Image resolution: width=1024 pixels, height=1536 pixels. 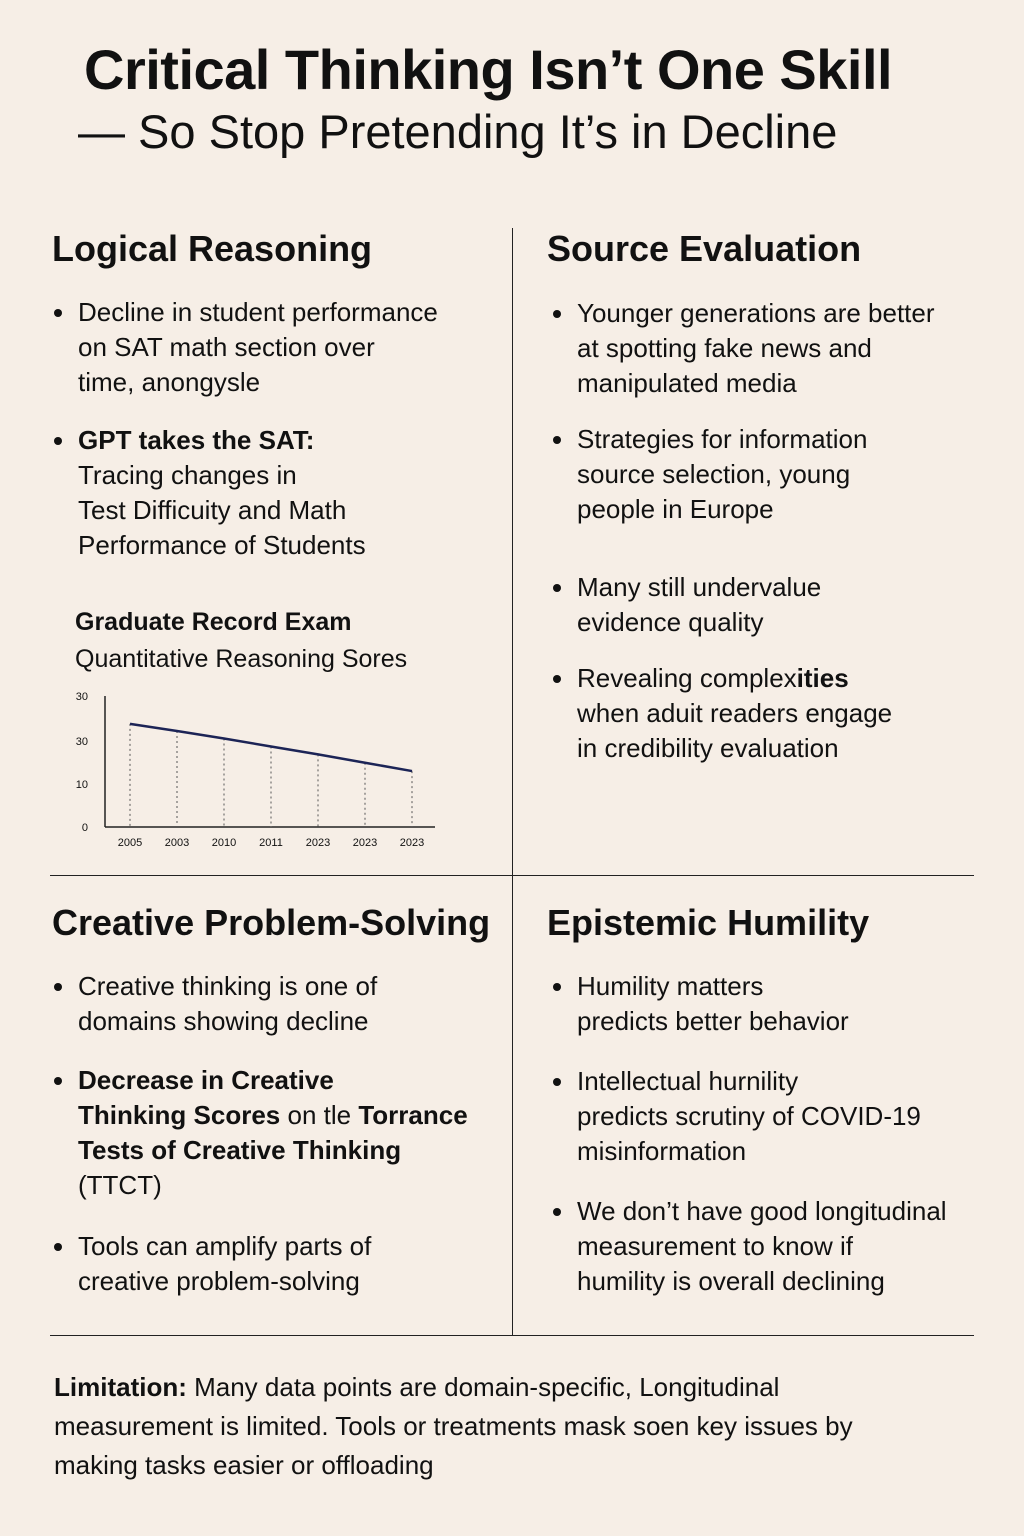 I want to click on source-bullet-2-line-3: people in Europe, so click(x=675, y=509).